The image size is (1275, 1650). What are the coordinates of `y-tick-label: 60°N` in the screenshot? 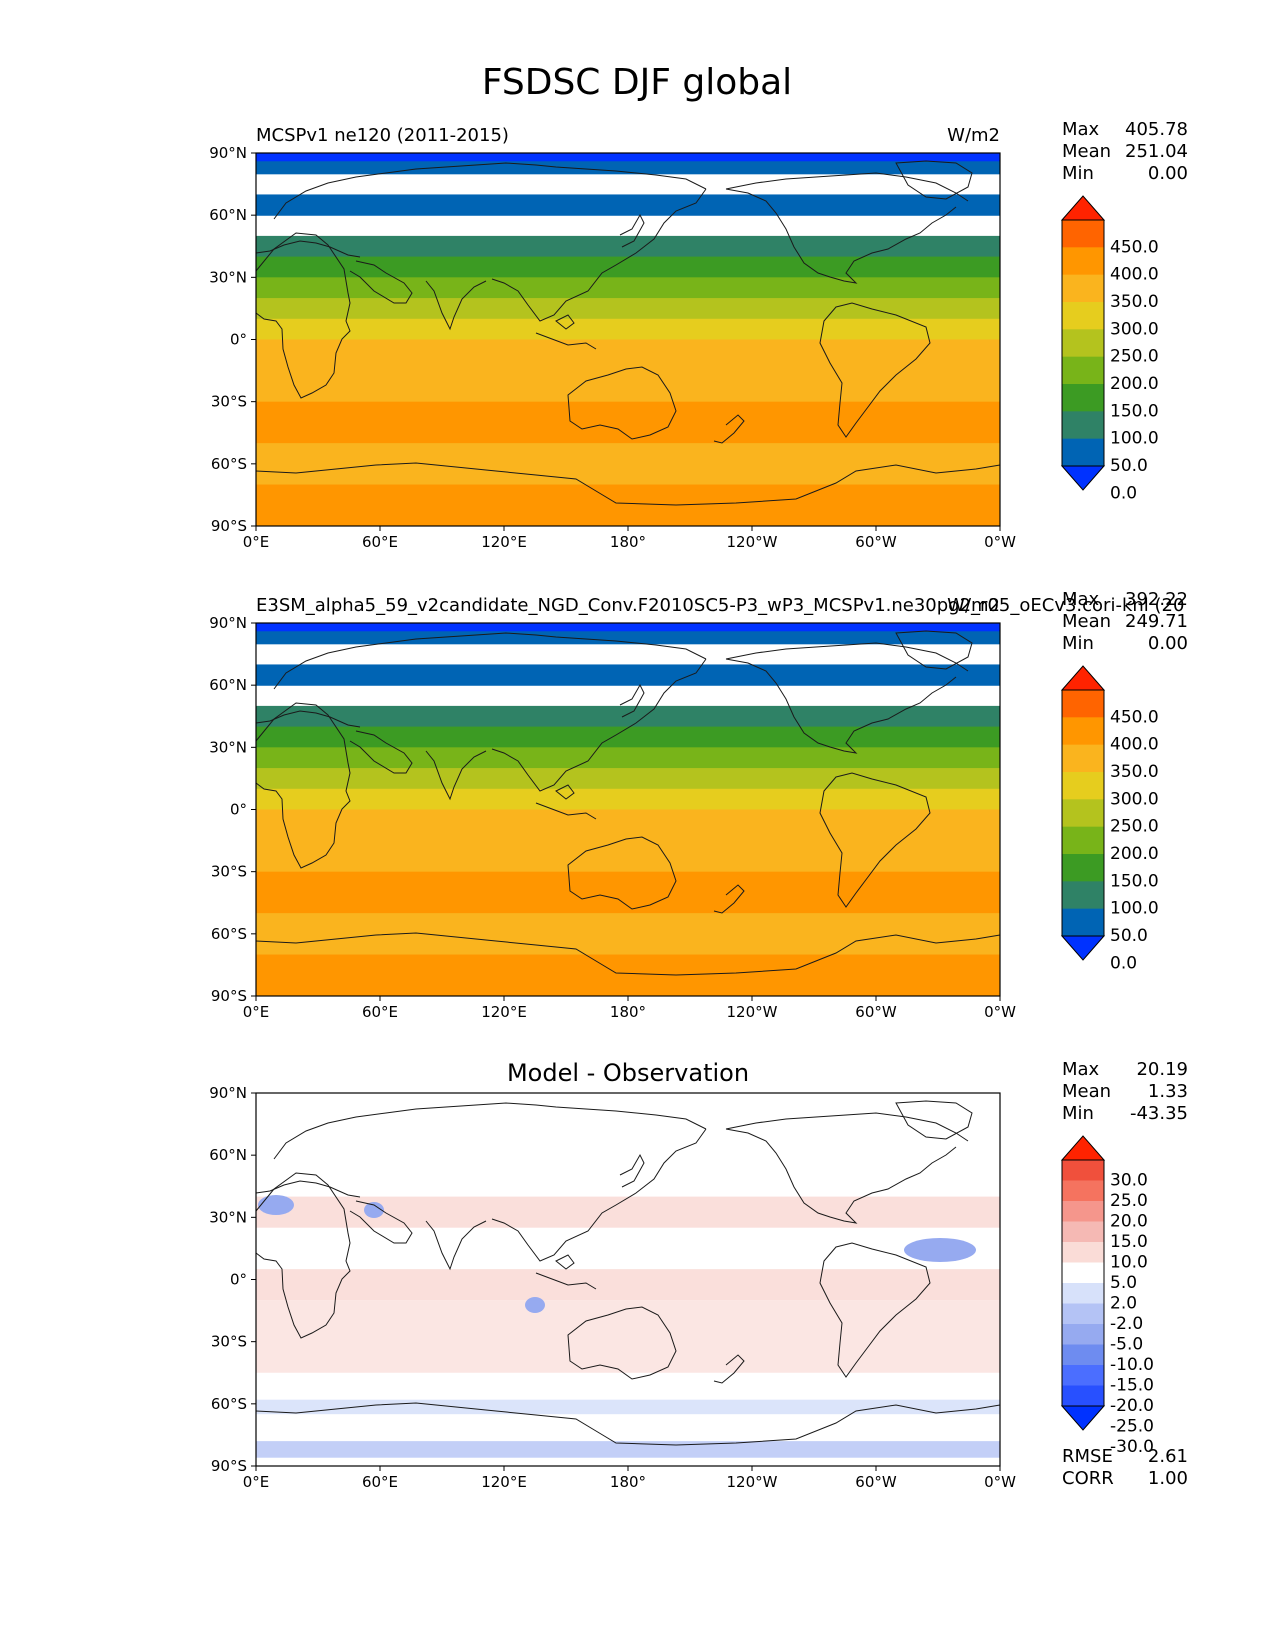 It's located at (228, 1155).